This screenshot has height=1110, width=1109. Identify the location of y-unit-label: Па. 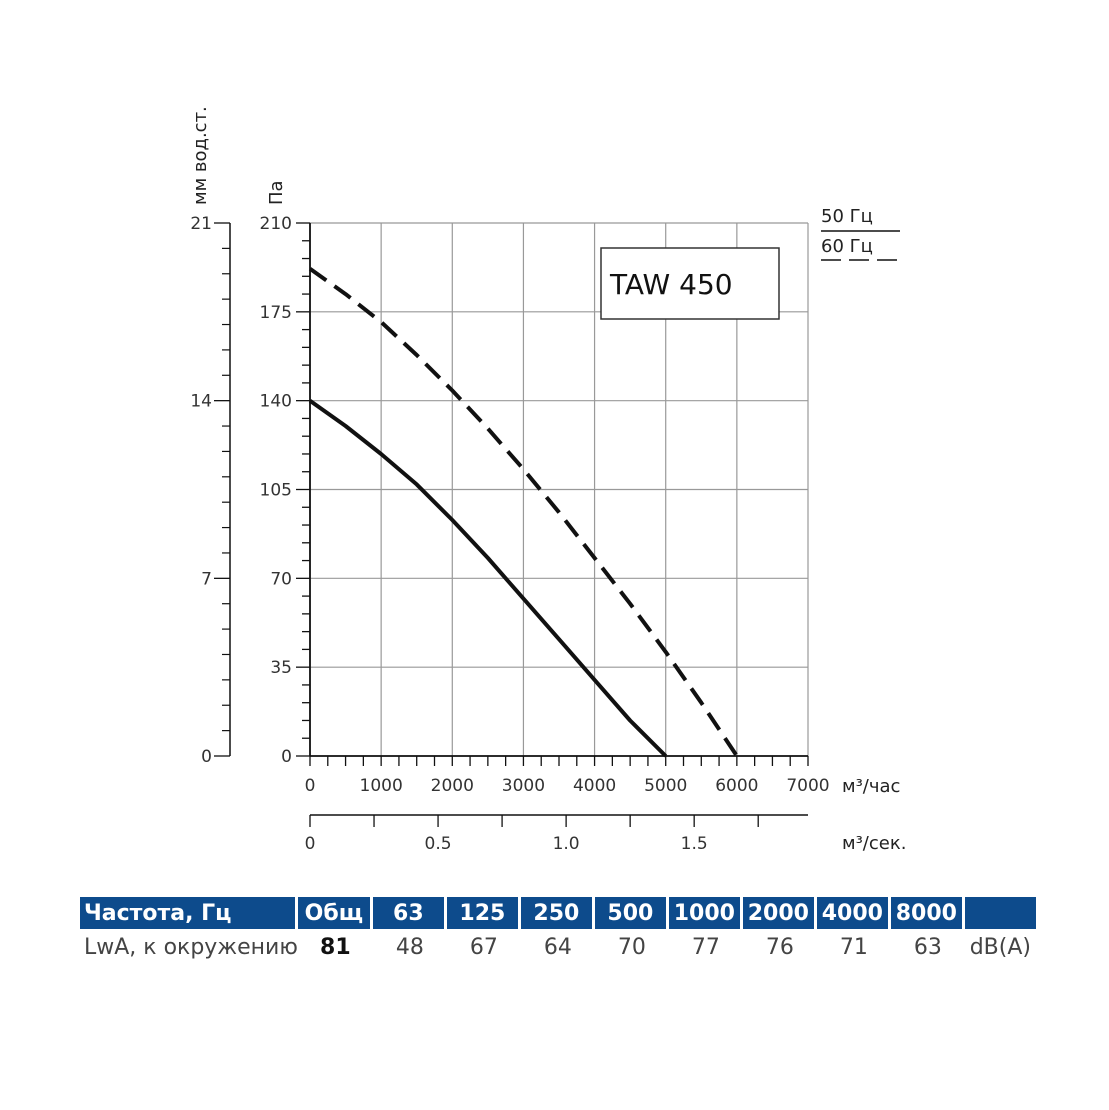
(276, 192).